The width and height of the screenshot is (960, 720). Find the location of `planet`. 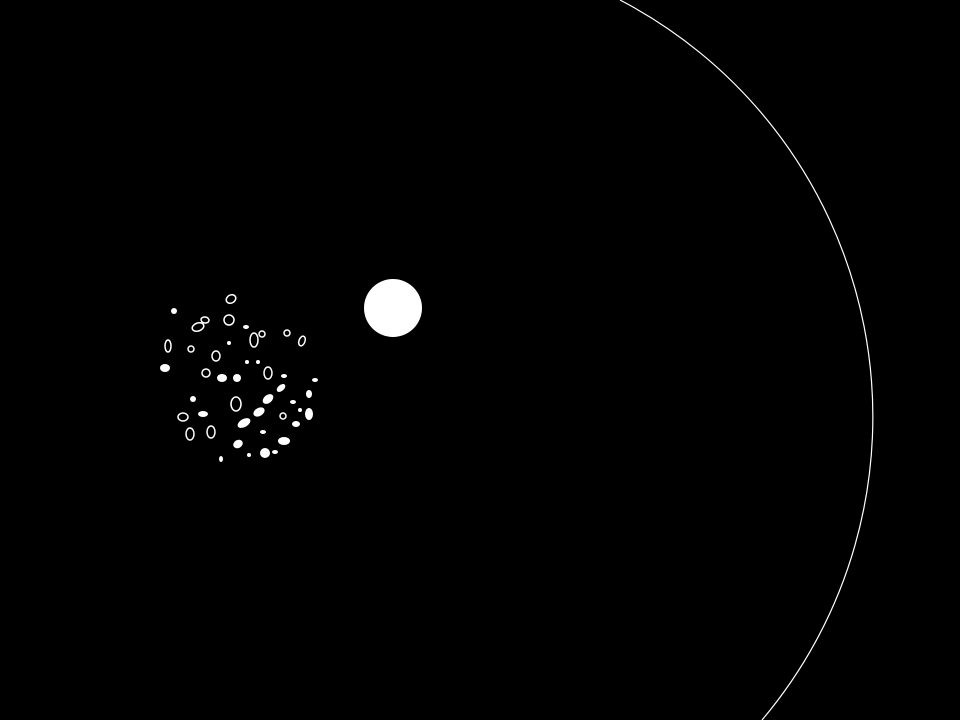

planet is located at coordinates (393, 308).